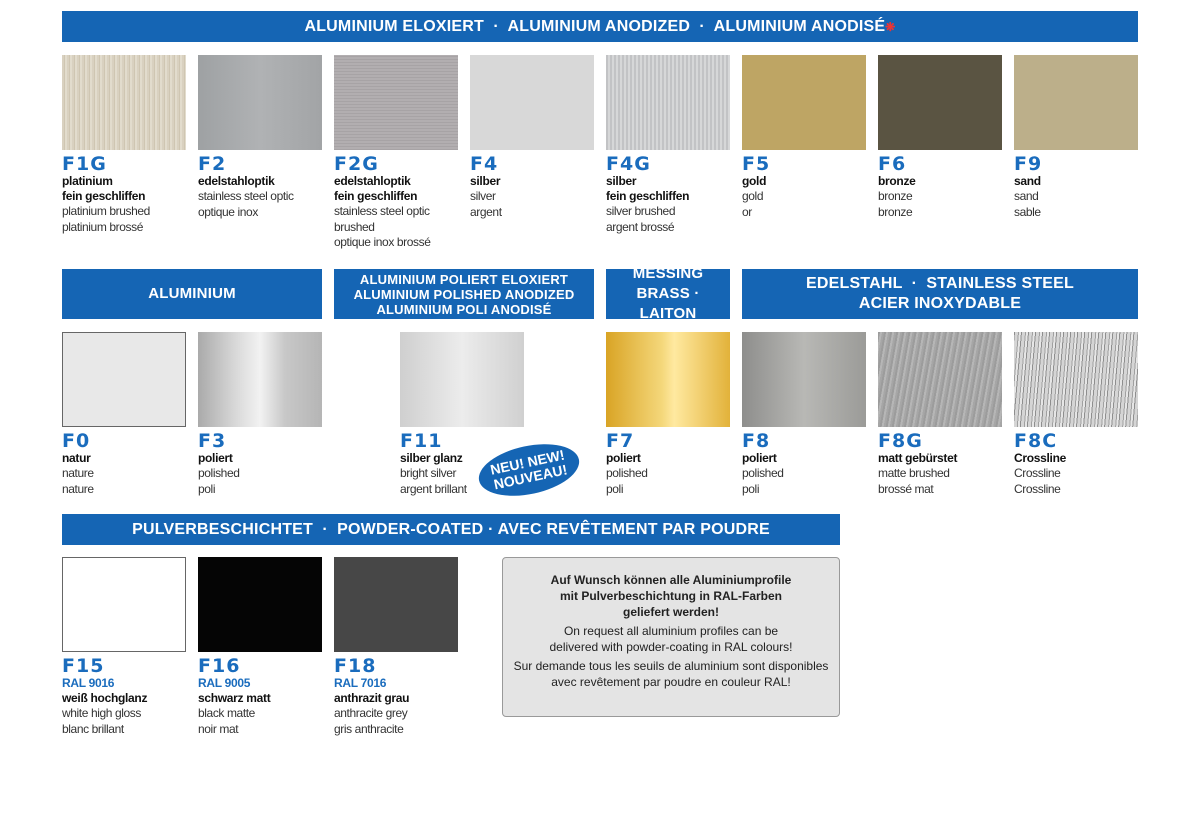 This screenshot has height=837, width=1200. I want to click on finish-code: F8G, so click(900, 441).